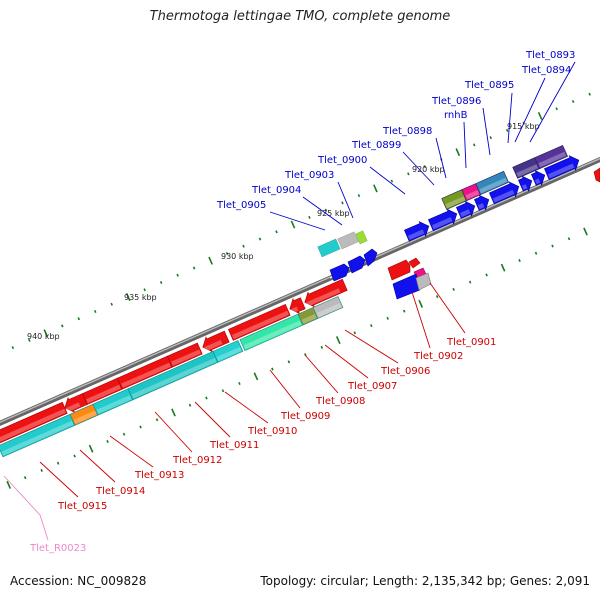 The image size is (600, 600). What do you see at coordinates (241, 205) in the screenshot?
I see `forward-gene-label: Tlet_0905` at bounding box center [241, 205].